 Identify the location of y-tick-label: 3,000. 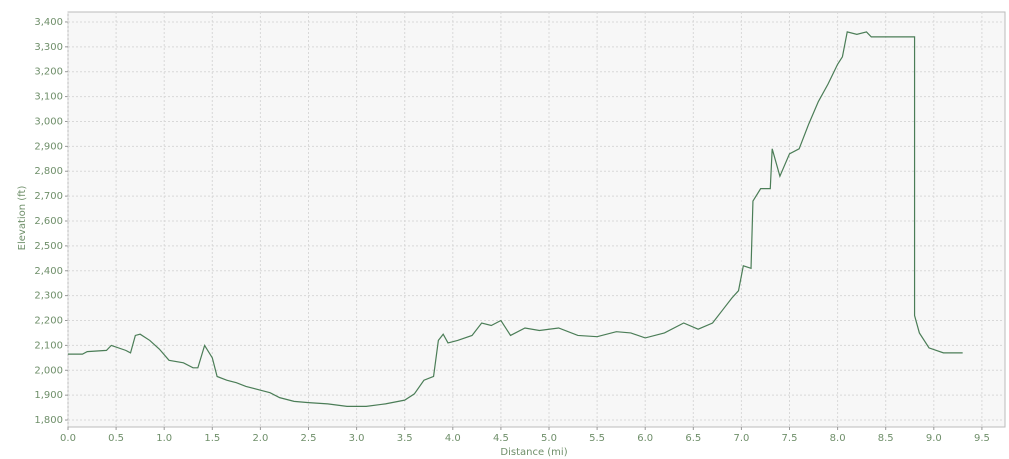
(48, 121).